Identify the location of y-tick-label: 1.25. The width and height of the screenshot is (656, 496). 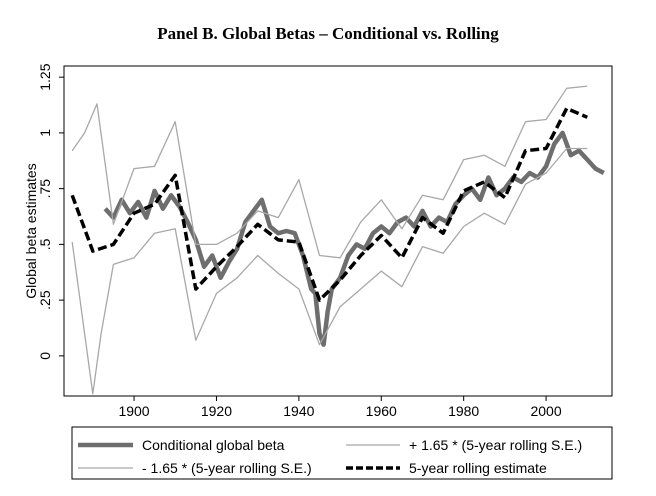
(45, 76).